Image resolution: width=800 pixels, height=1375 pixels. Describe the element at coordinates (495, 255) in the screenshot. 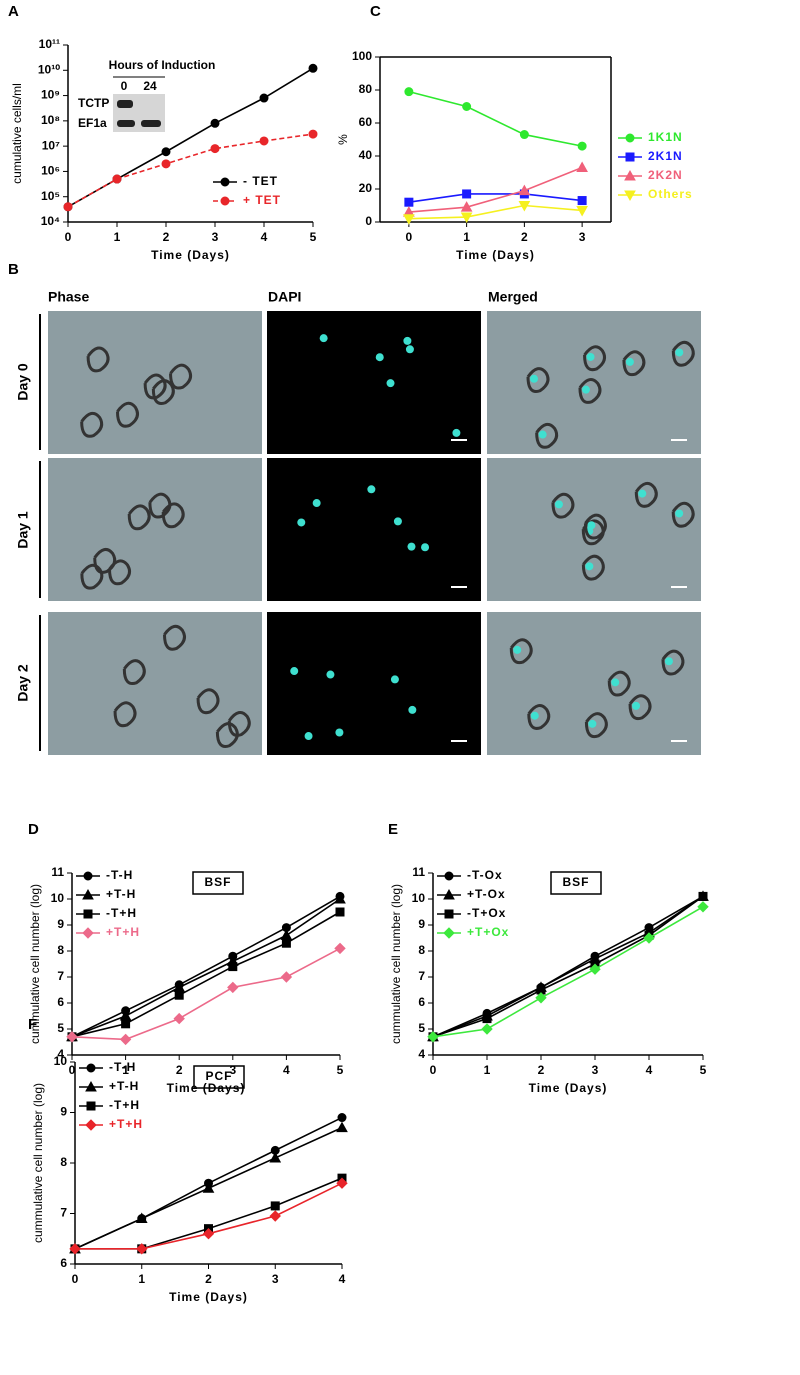

I see `x-axis-label: Time (Days)` at that location.